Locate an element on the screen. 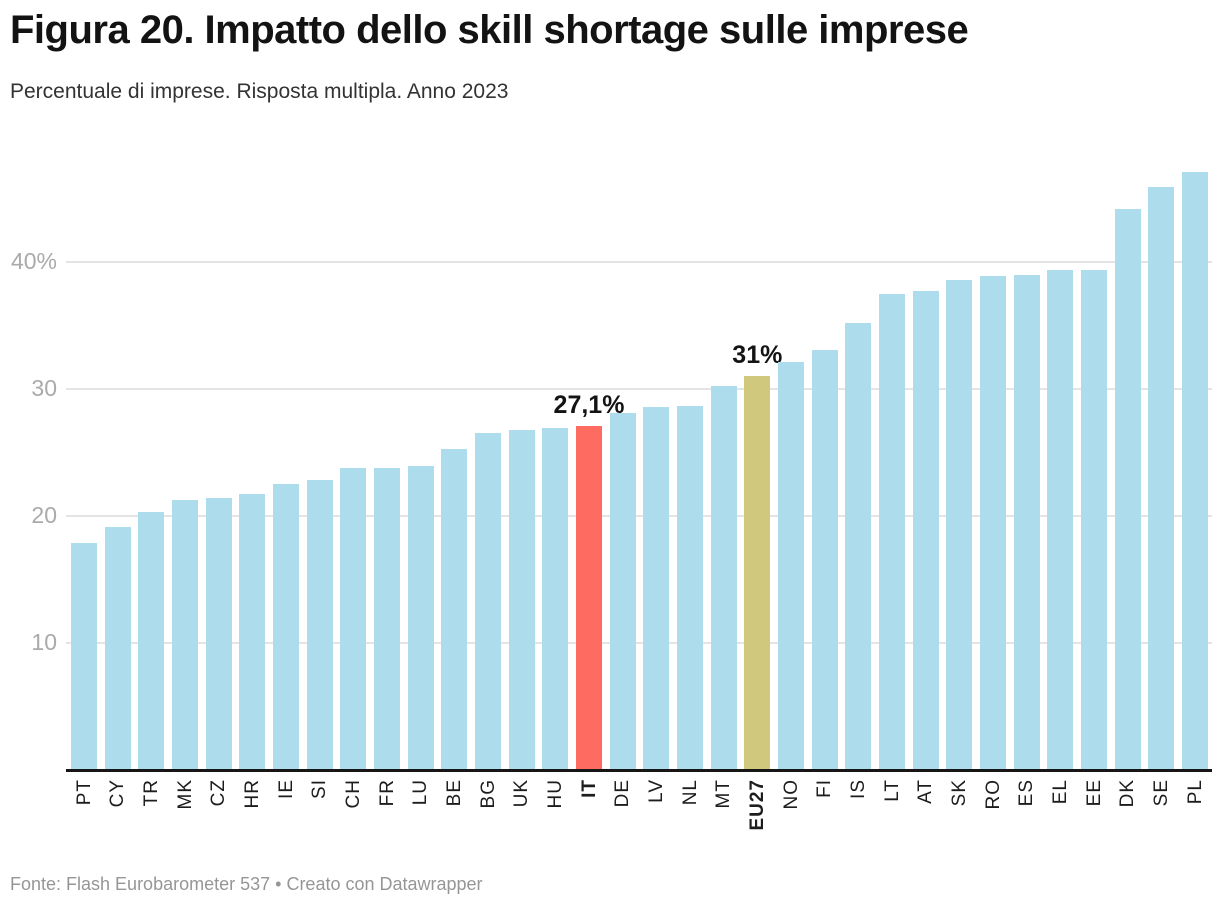  bar-EE is located at coordinates (1094, 519).